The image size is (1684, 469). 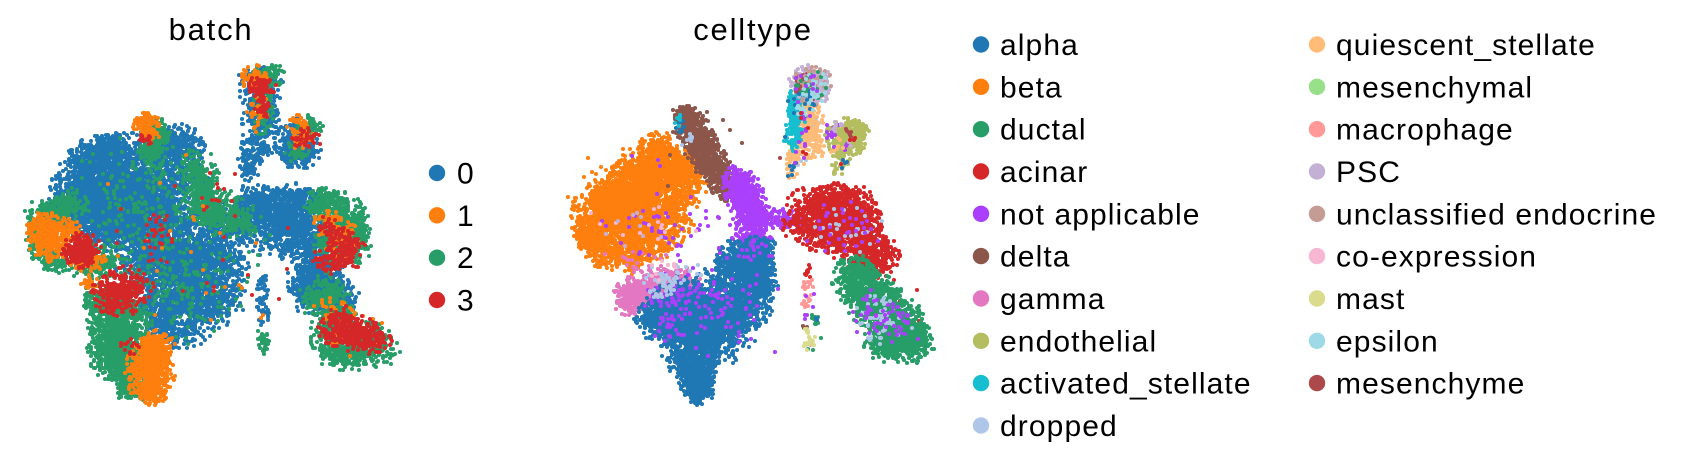 What do you see at coordinates (1436, 257) in the screenshot?
I see `svg-text: co-expression` at bounding box center [1436, 257].